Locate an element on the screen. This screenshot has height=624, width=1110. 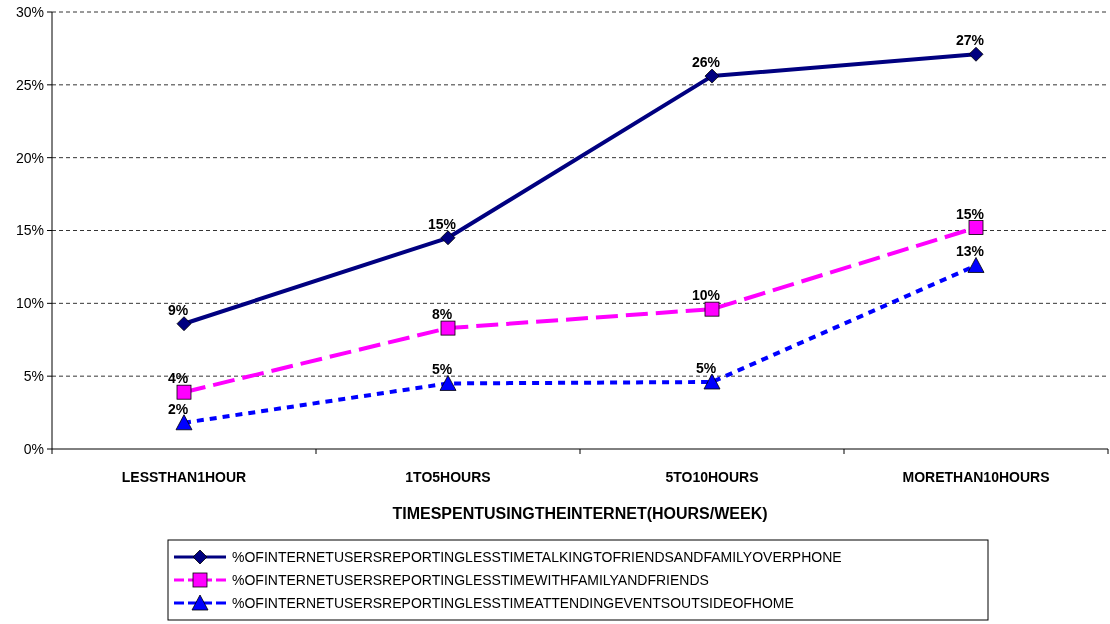
data-label: 27% is located at coordinates (970, 40).